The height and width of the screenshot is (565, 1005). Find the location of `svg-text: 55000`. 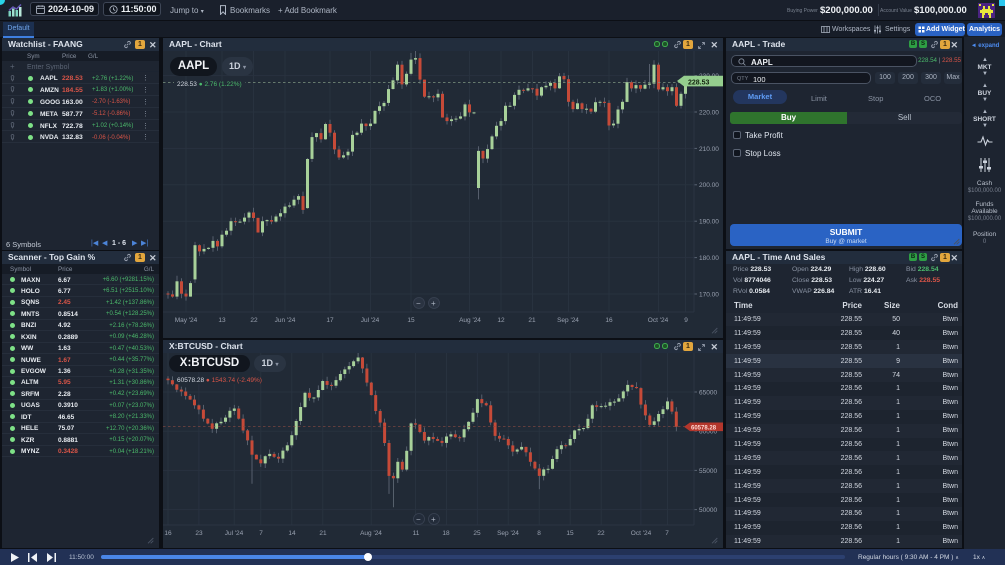

svg-text: 55000 is located at coordinates (708, 471).